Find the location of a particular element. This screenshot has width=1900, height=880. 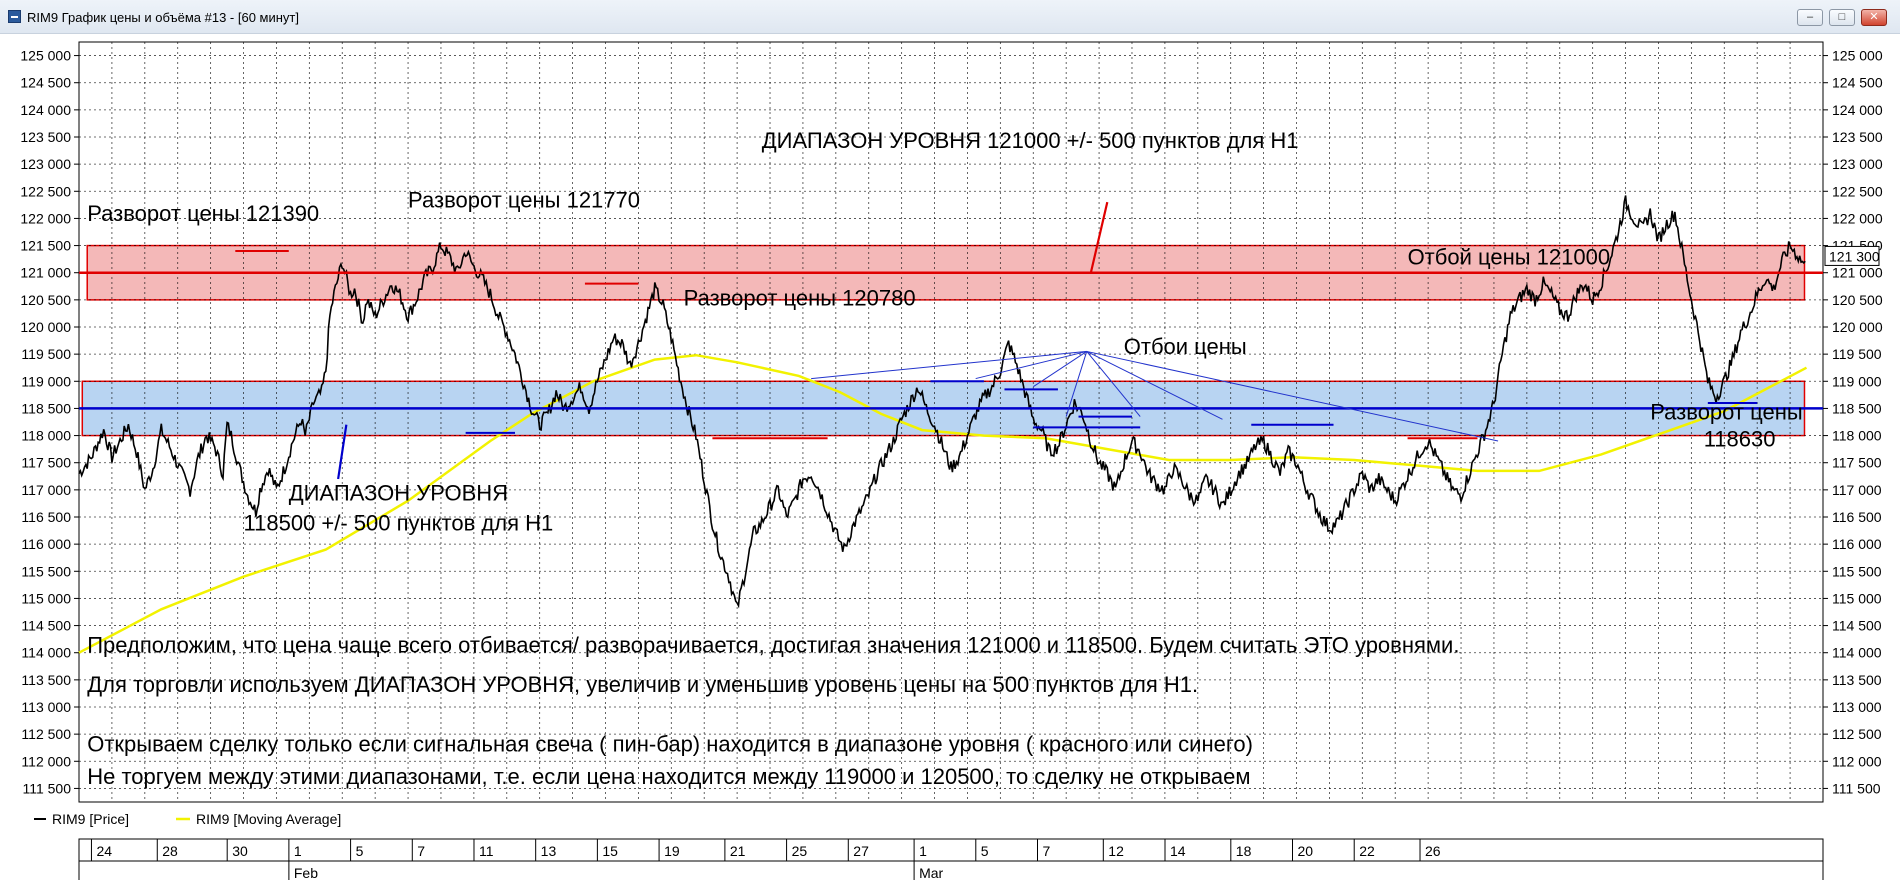

current-price-box is located at coordinates (1852, 255).